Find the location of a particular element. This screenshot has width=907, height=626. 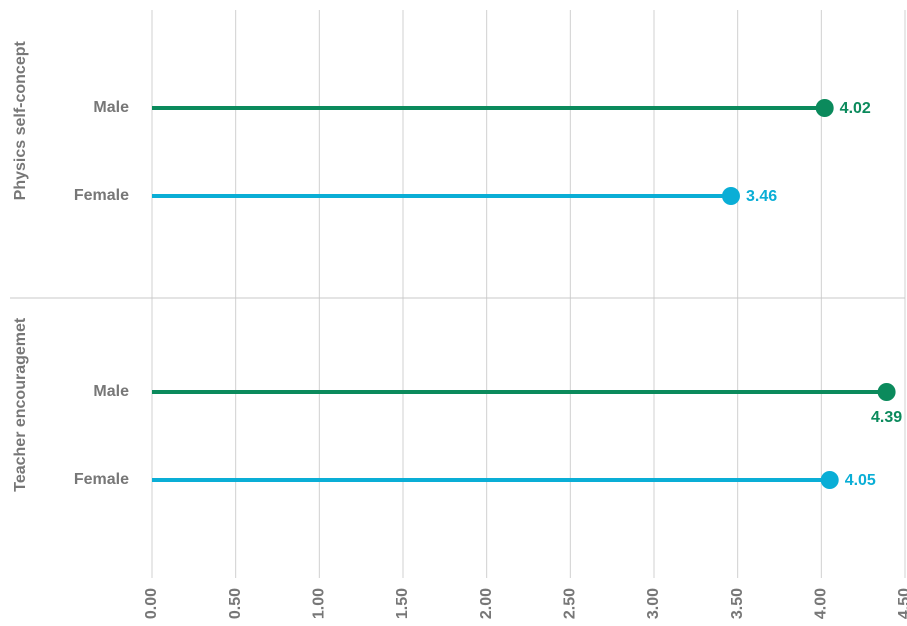

x-tick-label: 3.00 is located at coordinates (653, 603).